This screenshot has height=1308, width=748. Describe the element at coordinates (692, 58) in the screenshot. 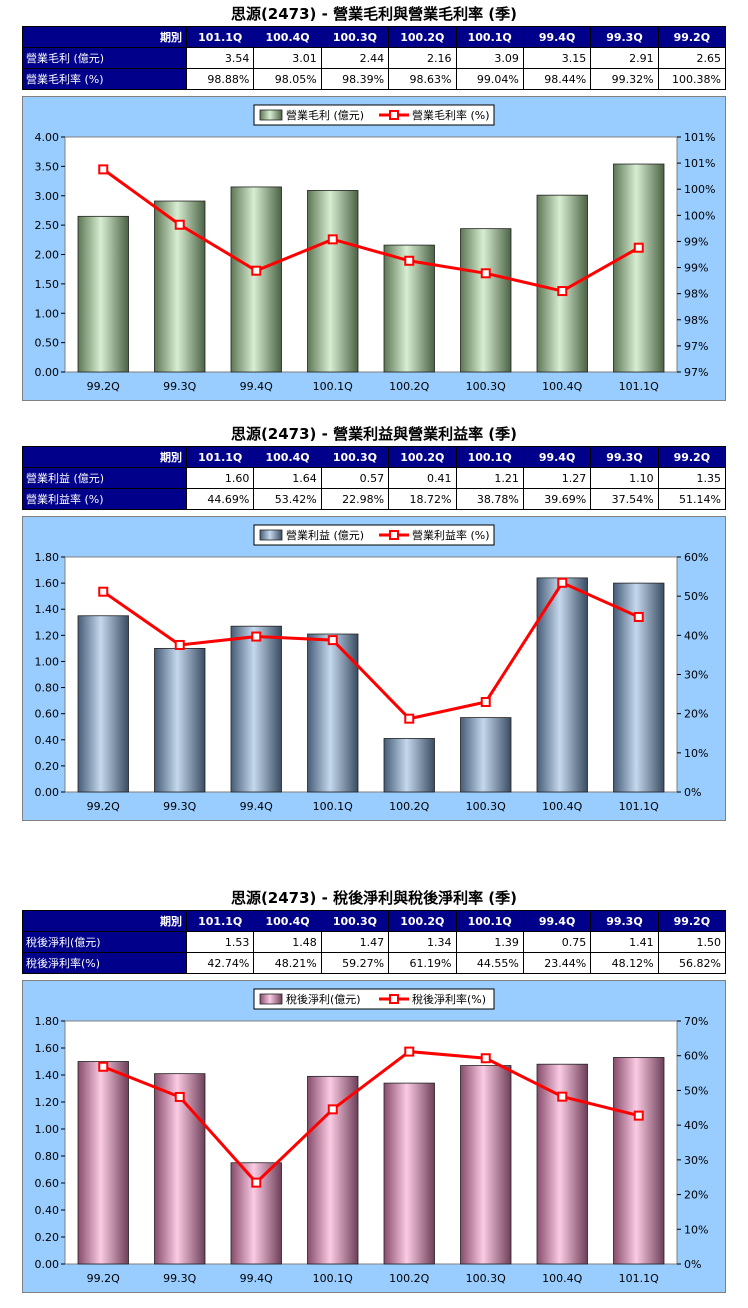

I see `table-cell: 2.65` at that location.